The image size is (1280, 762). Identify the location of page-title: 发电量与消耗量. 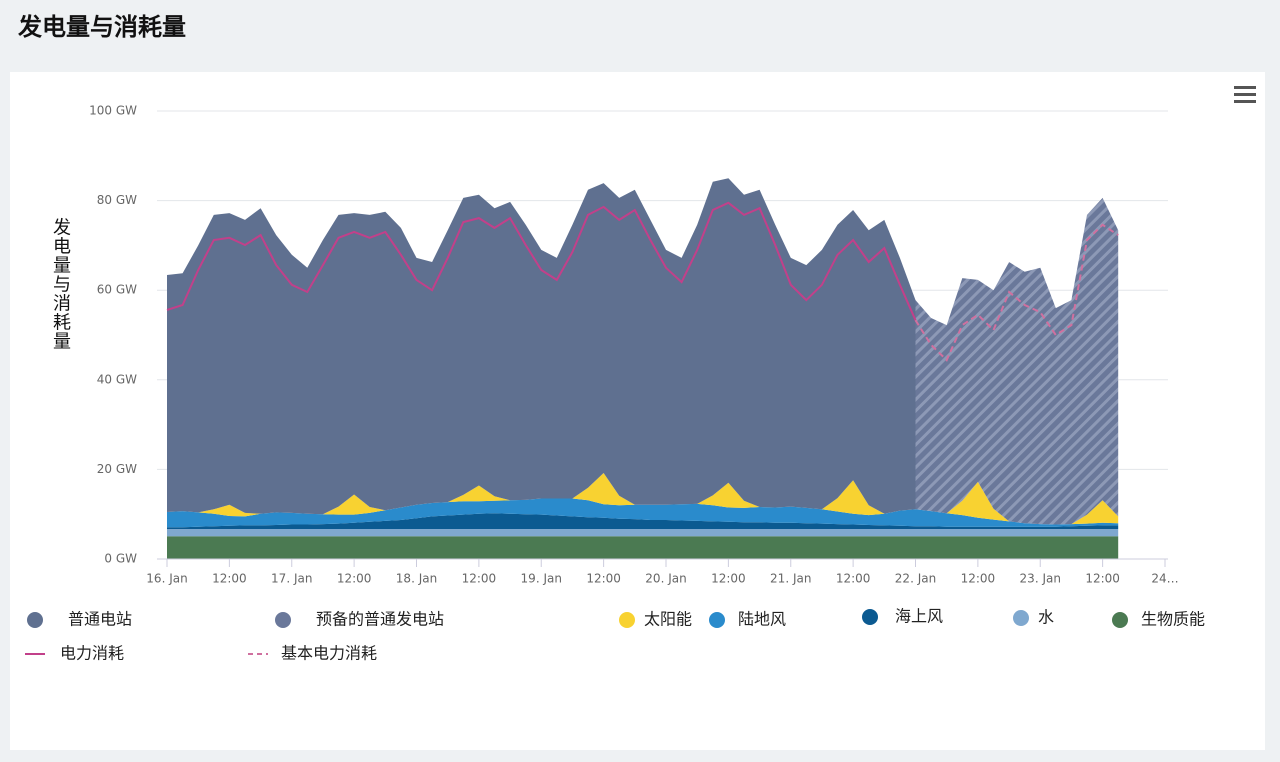
(101, 27).